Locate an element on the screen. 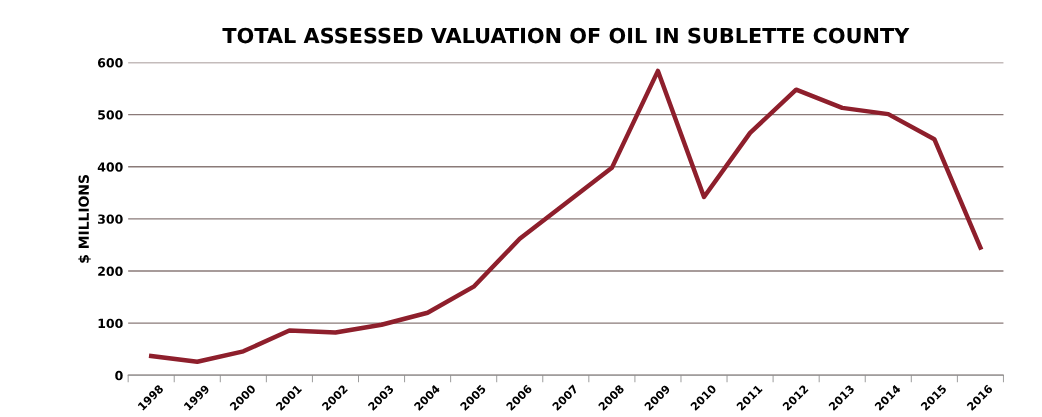 The width and height of the screenshot is (1042, 417). chart-title: TOTAL ASSESSED VALUATION OF OIL IN SUBLETTE COUNTY is located at coordinates (566, 35).